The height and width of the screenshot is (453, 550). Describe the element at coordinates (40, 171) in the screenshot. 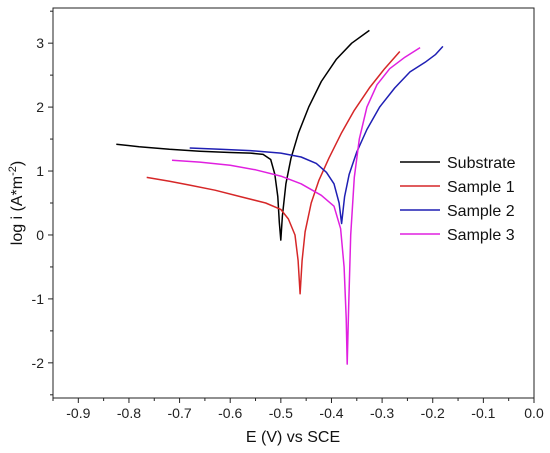

I see `y-tick-label: 1` at that location.